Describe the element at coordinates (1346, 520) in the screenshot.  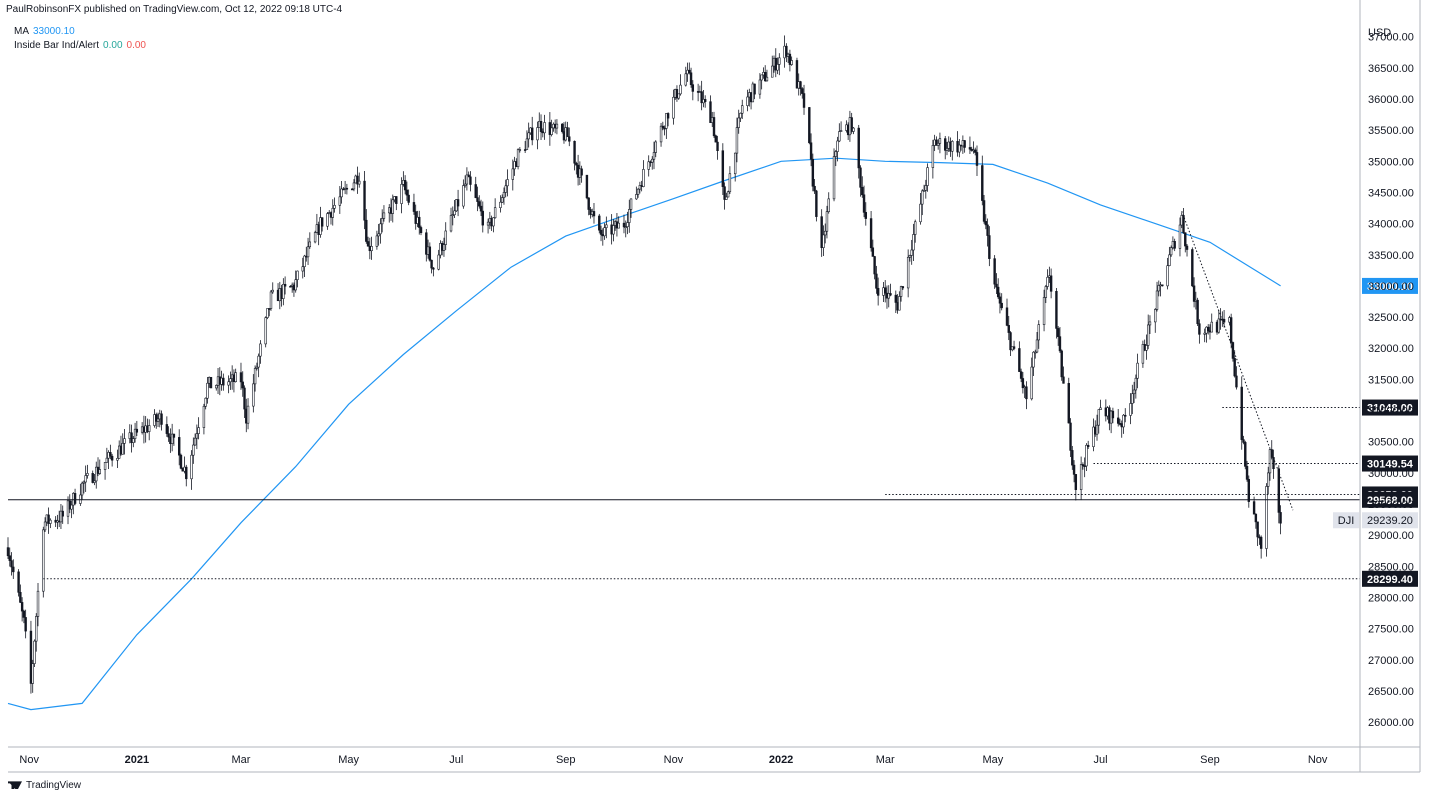
I see `symbol-tag-box` at that location.